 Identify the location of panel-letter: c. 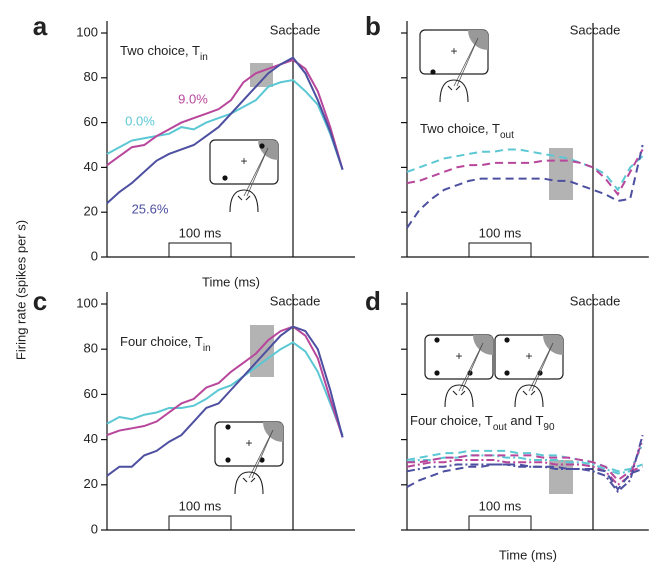
(40, 301).